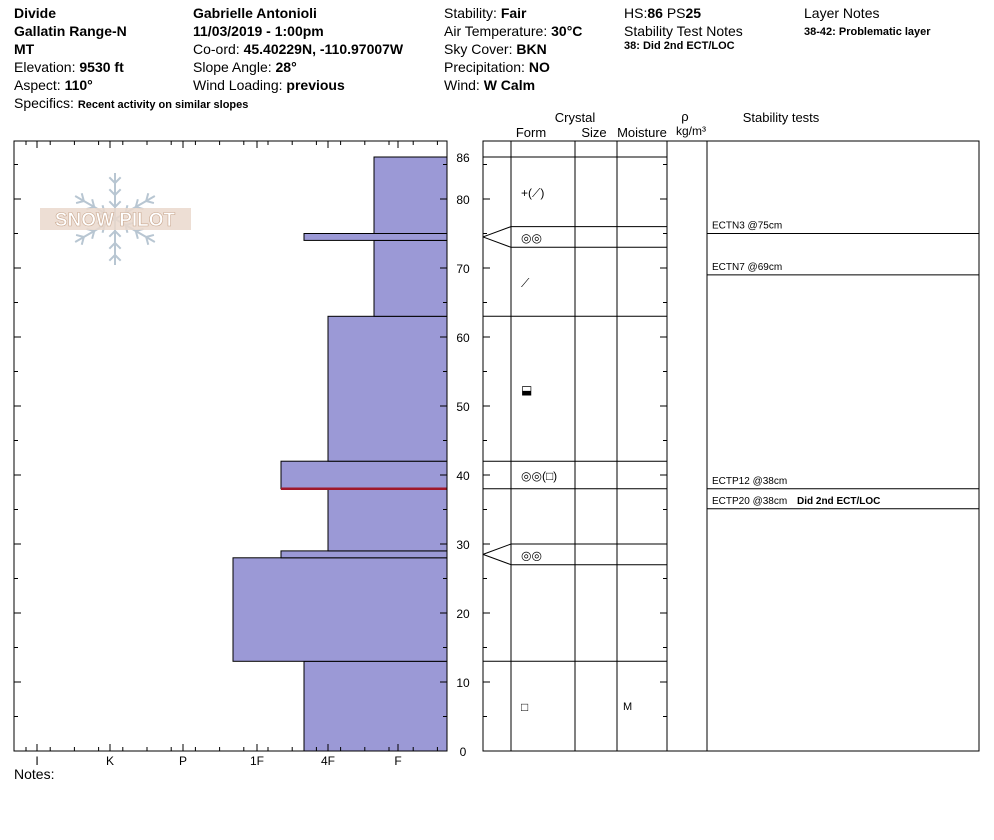 The height and width of the screenshot is (840, 994). Describe the element at coordinates (258, 31) in the screenshot. I see `datetime-field: 11/03/2019 - 1:00pm` at that location.